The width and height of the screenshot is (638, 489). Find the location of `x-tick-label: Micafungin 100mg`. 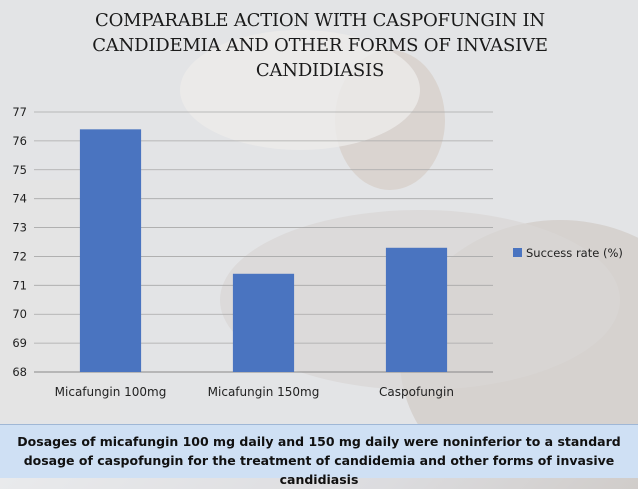

x-tick-label: Micafungin 100mg is located at coordinates (111, 392).